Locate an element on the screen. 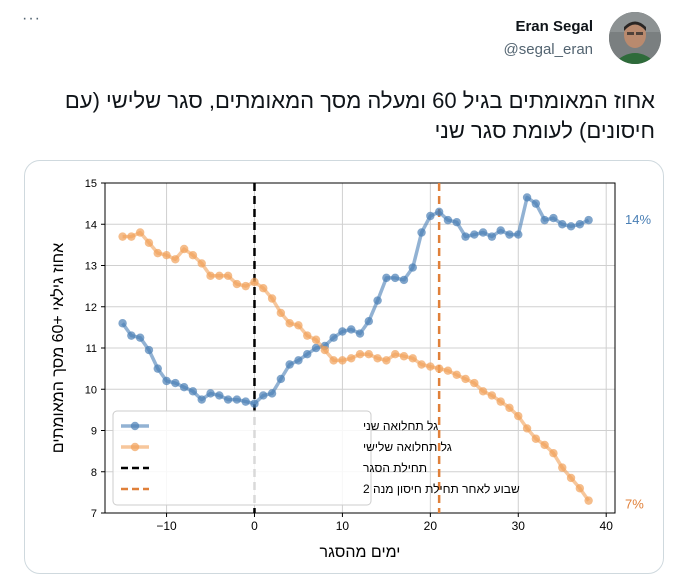 The height and width of the screenshot is (583, 673). x-tick-label: 10 is located at coordinates (343, 526).